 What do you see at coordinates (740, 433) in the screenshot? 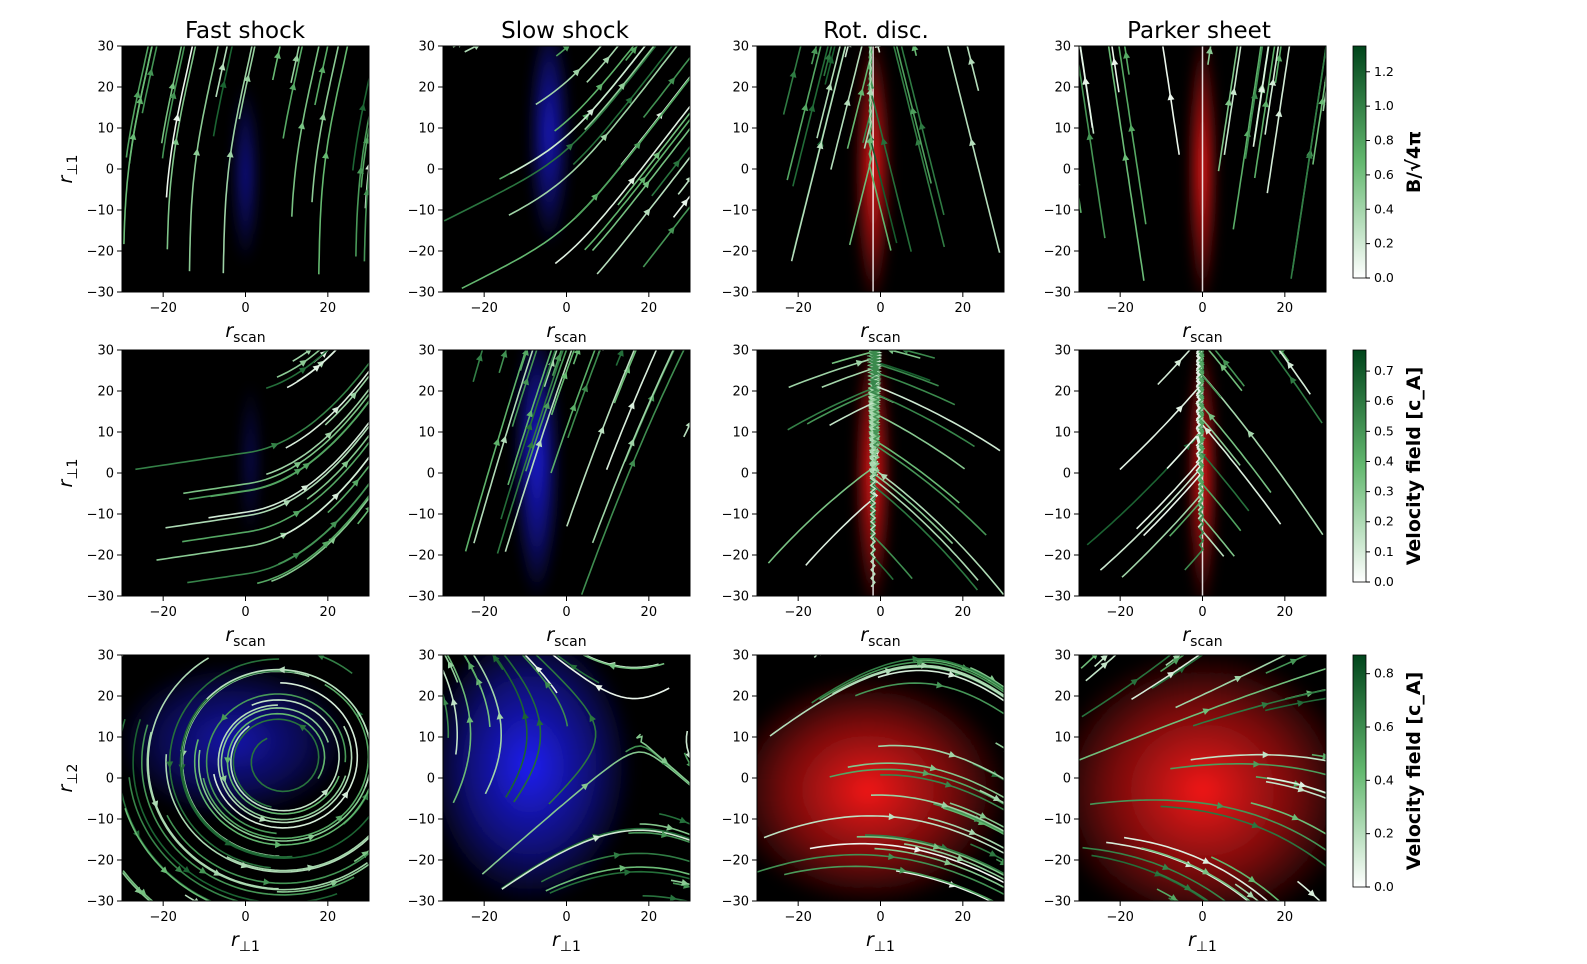
I see `y-tick-label: 10` at bounding box center [740, 433].